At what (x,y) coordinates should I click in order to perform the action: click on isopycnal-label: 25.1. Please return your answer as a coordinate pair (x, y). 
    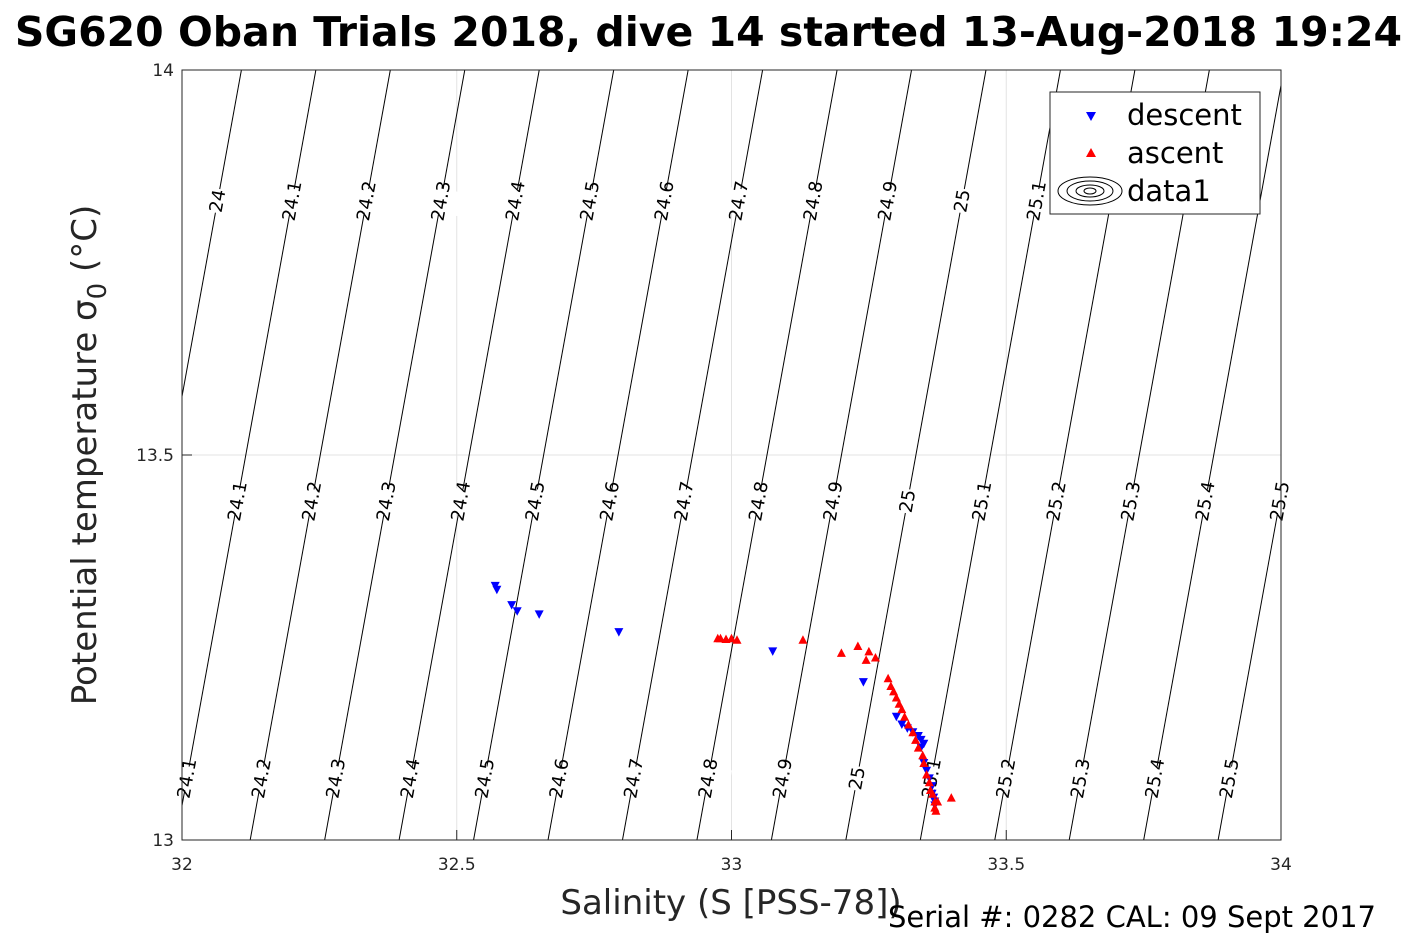
    Looking at the image, I should click on (1037, 200).